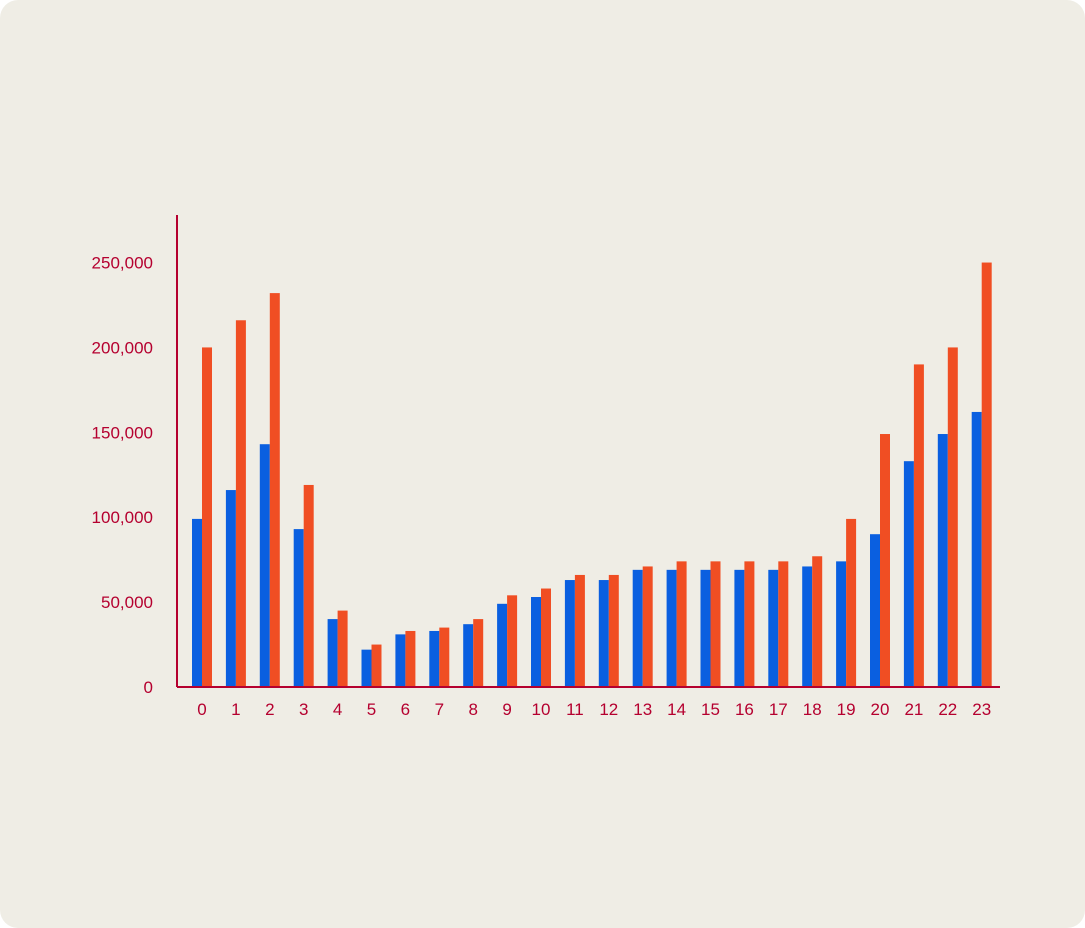 This screenshot has width=1085, height=928. Describe the element at coordinates (122, 517) in the screenshot. I see `y-tick-label: 100,000` at that location.